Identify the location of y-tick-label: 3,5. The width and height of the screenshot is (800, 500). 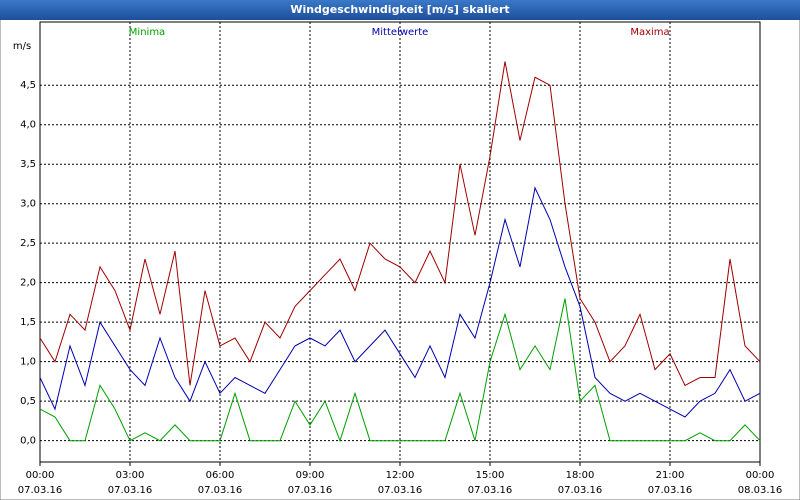
(28, 164).